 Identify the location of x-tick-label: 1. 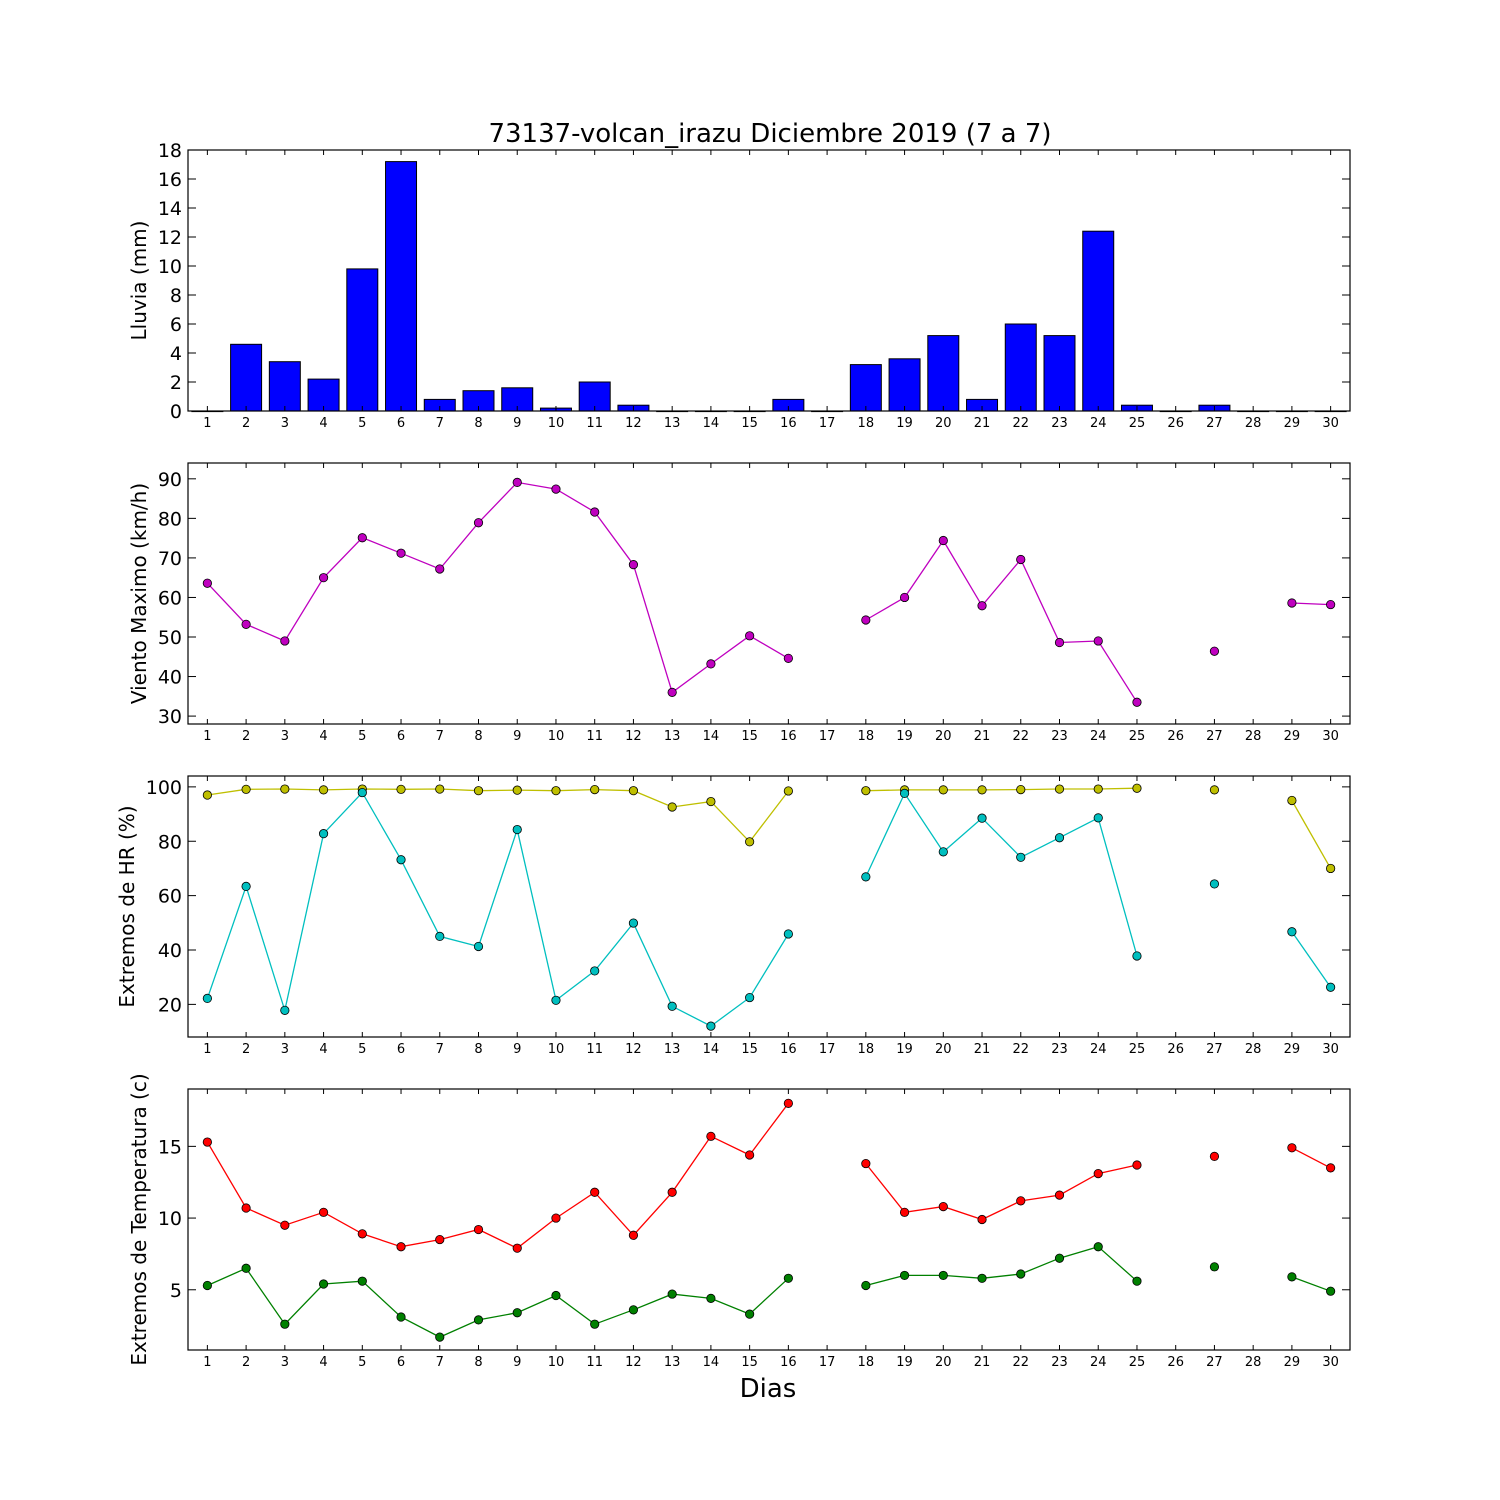
(207, 423).